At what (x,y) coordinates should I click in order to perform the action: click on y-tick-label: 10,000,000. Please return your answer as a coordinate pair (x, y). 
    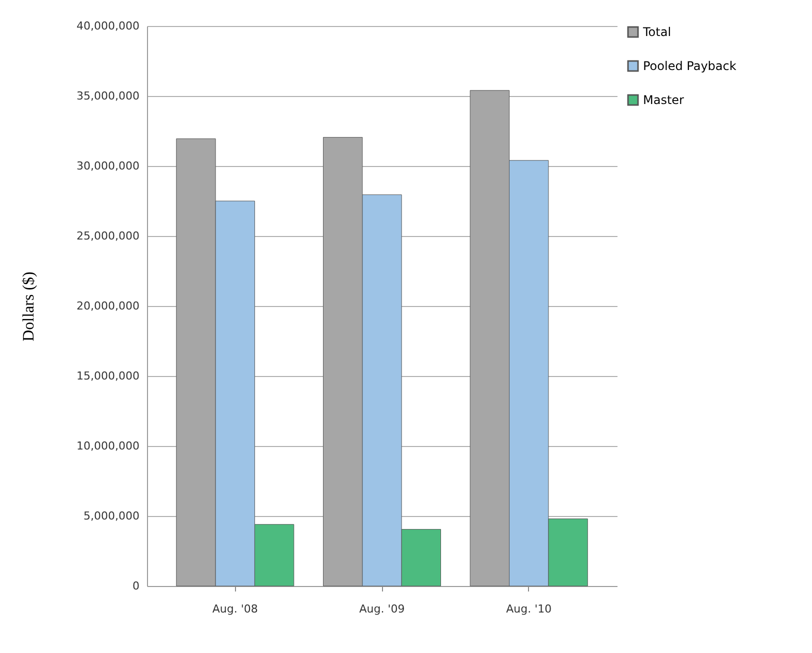
    Looking at the image, I should click on (108, 446).